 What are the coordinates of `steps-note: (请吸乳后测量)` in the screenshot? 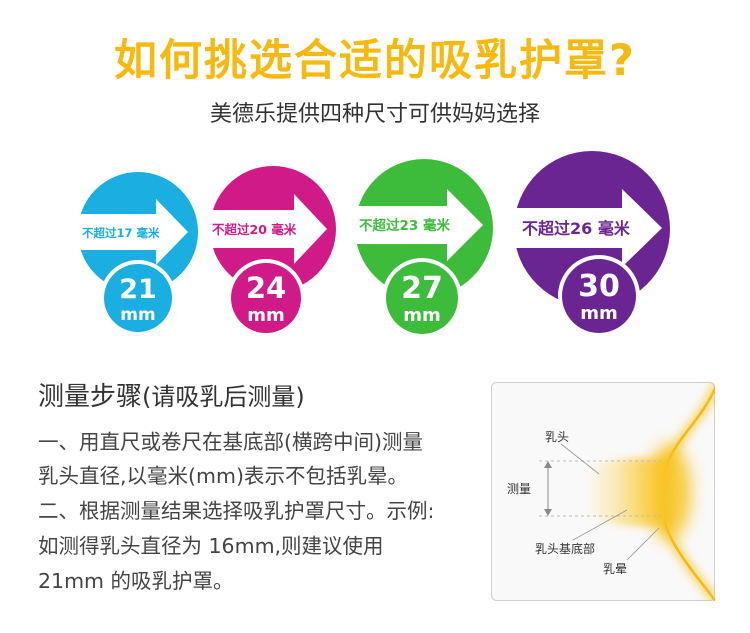 It's located at (223, 397).